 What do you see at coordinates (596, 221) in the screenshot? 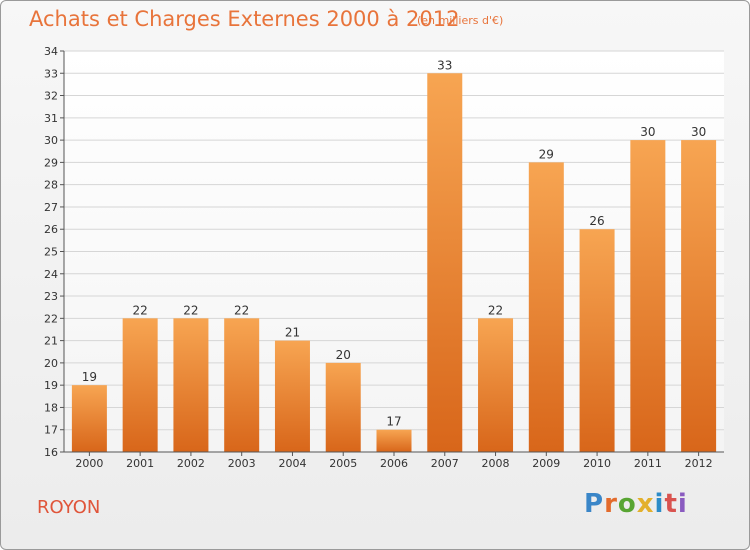
I see `data-label: 26` at bounding box center [596, 221].